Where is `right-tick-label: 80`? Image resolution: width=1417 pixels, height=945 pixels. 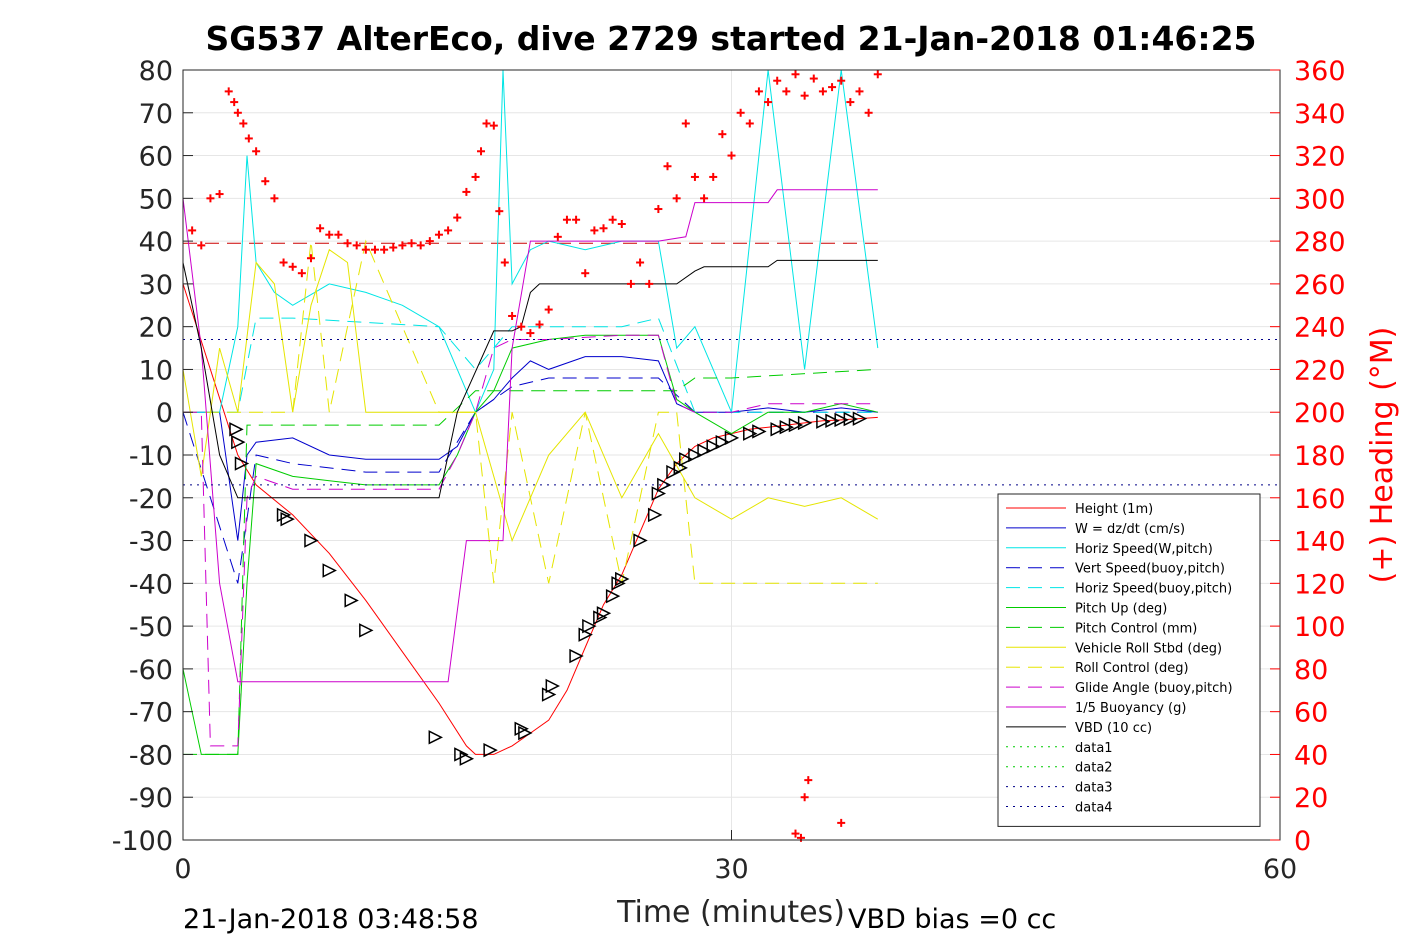
right-tick-label: 80 is located at coordinates (1311, 670).